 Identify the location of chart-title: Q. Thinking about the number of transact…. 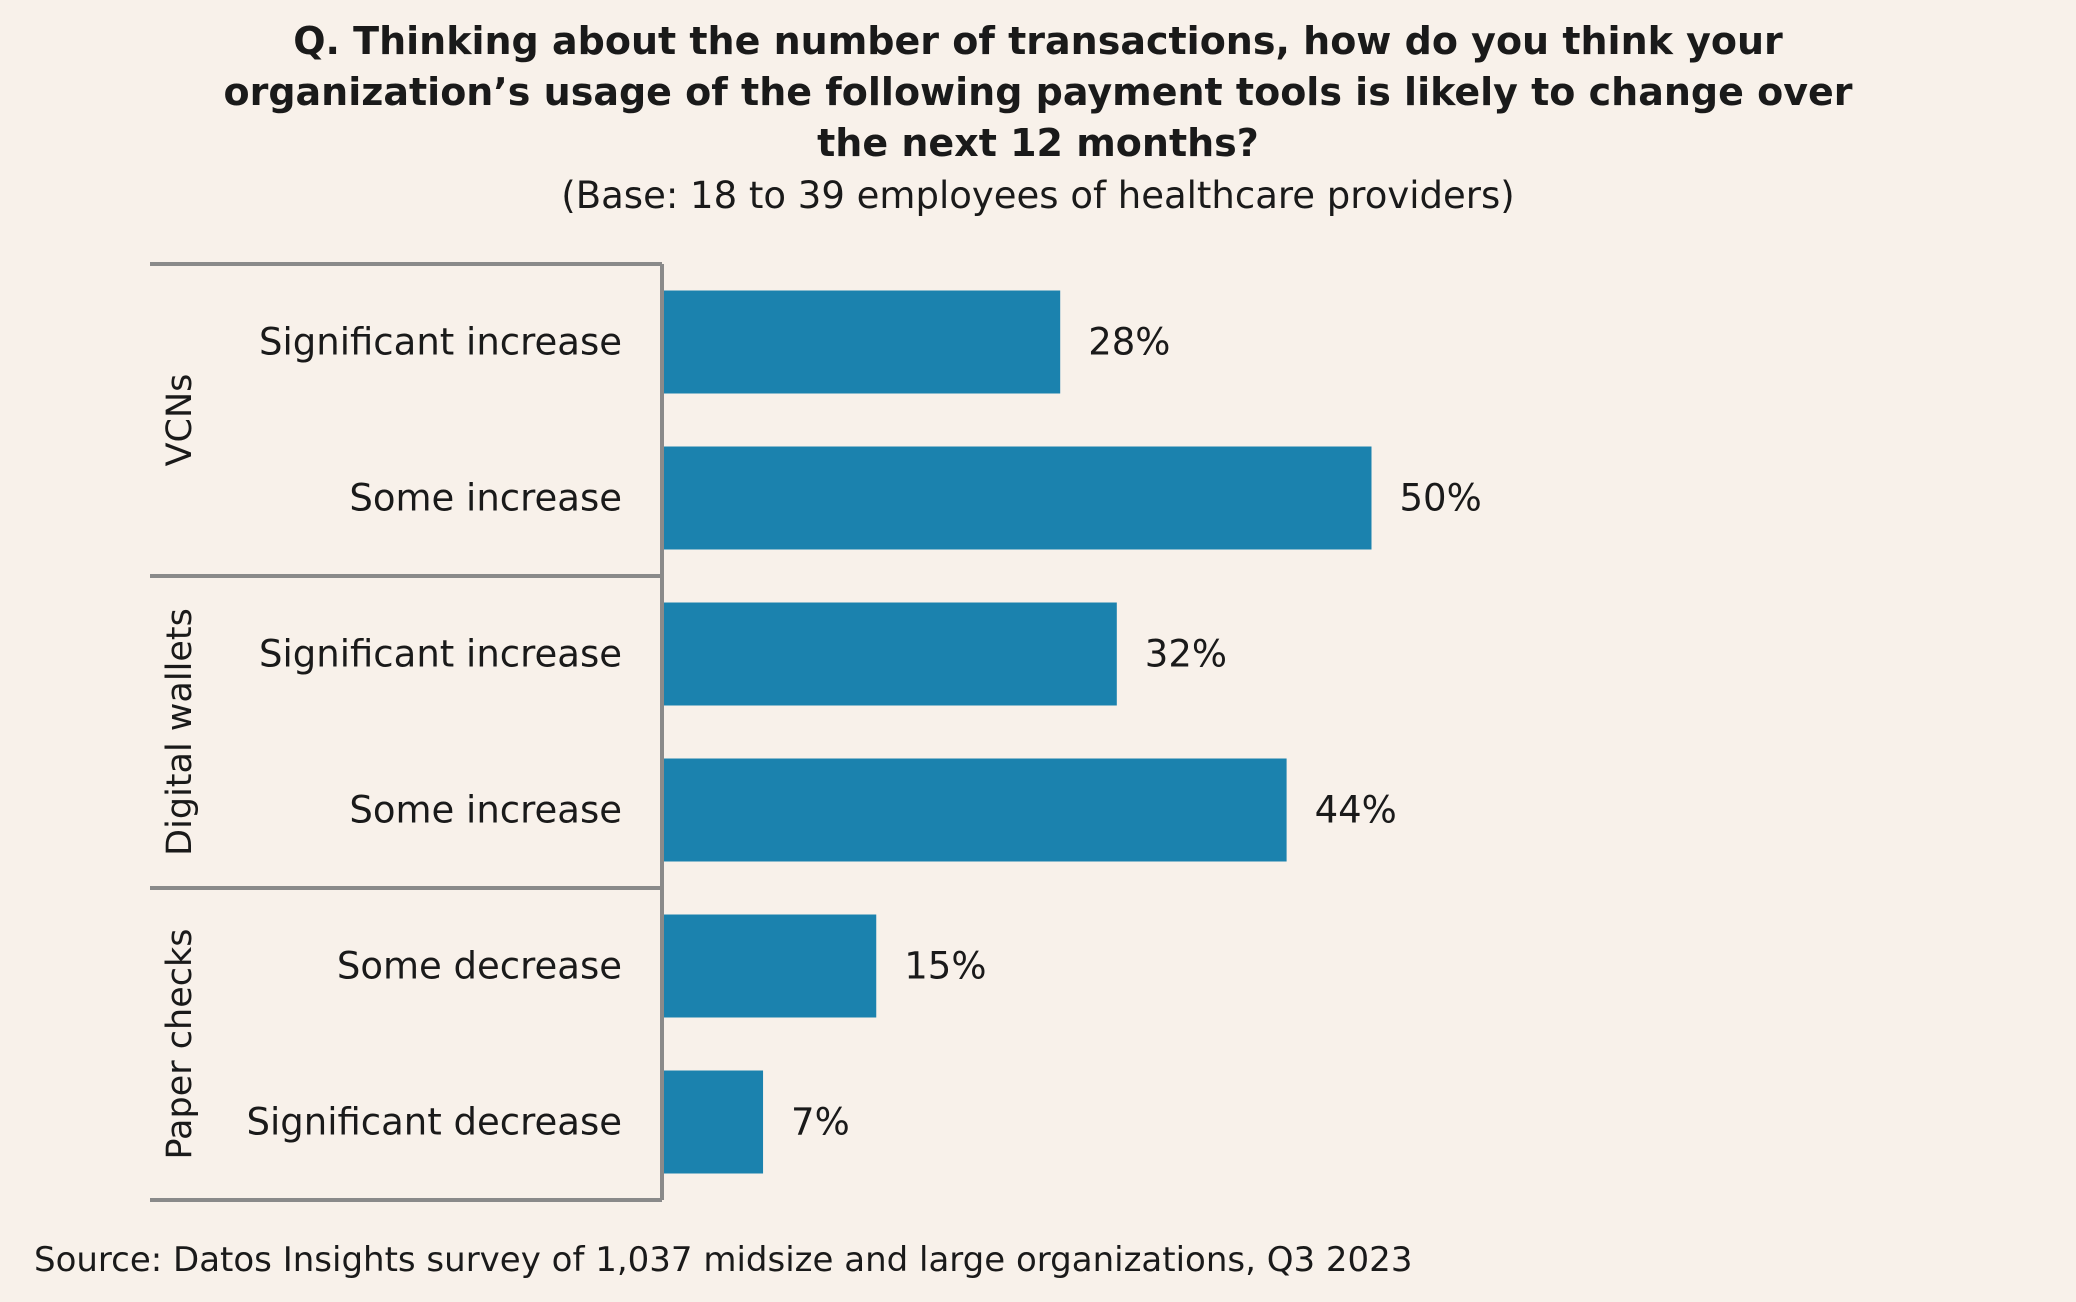
(1038, 92).